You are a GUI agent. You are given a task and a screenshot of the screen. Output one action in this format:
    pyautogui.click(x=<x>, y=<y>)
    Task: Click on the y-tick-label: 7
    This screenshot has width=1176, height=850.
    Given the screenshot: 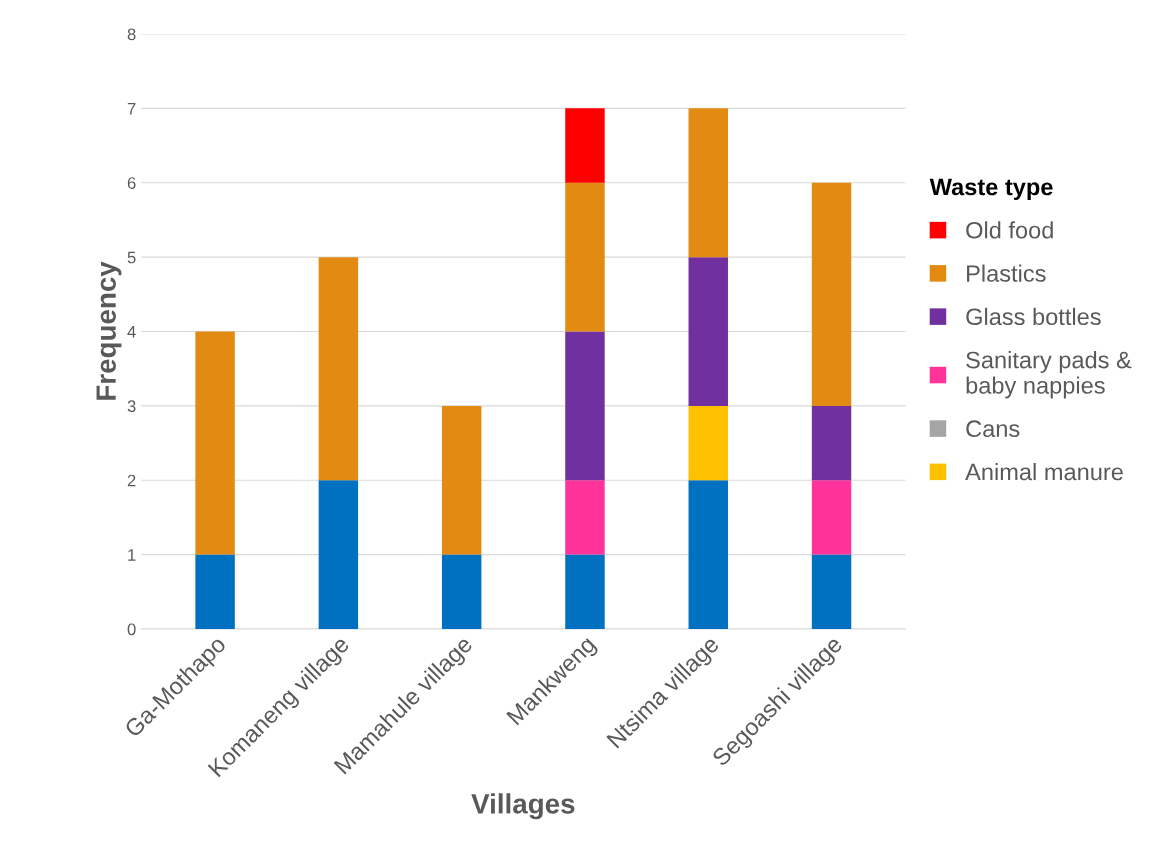 What is the action you would take?
    pyautogui.click(x=131, y=108)
    